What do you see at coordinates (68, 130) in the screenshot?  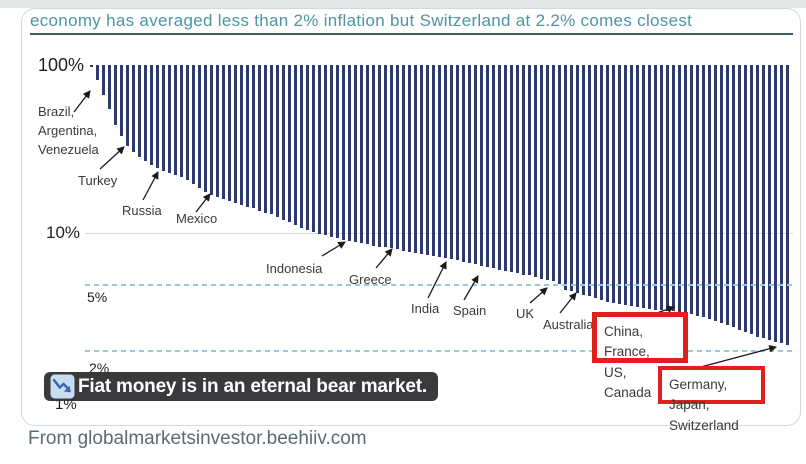 I see `country-annotation-label: Brazil, Argentina, Venezuela` at bounding box center [68, 130].